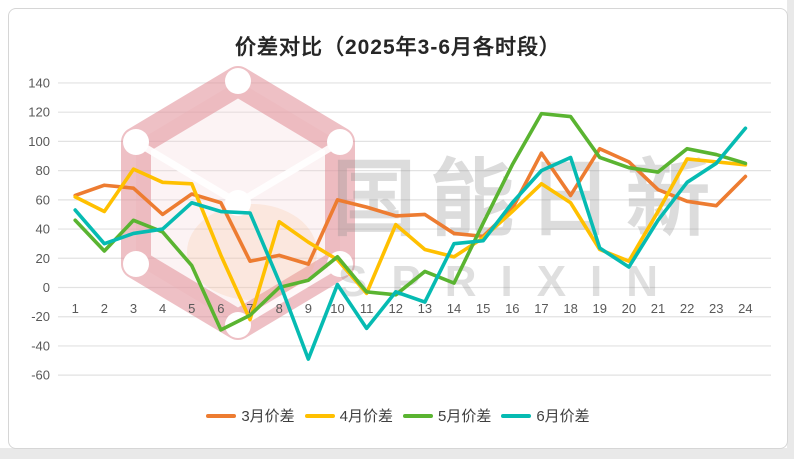 This screenshot has width=794, height=459. What do you see at coordinates (162, 308) in the screenshot?
I see `x-tick-label: 4` at bounding box center [162, 308].